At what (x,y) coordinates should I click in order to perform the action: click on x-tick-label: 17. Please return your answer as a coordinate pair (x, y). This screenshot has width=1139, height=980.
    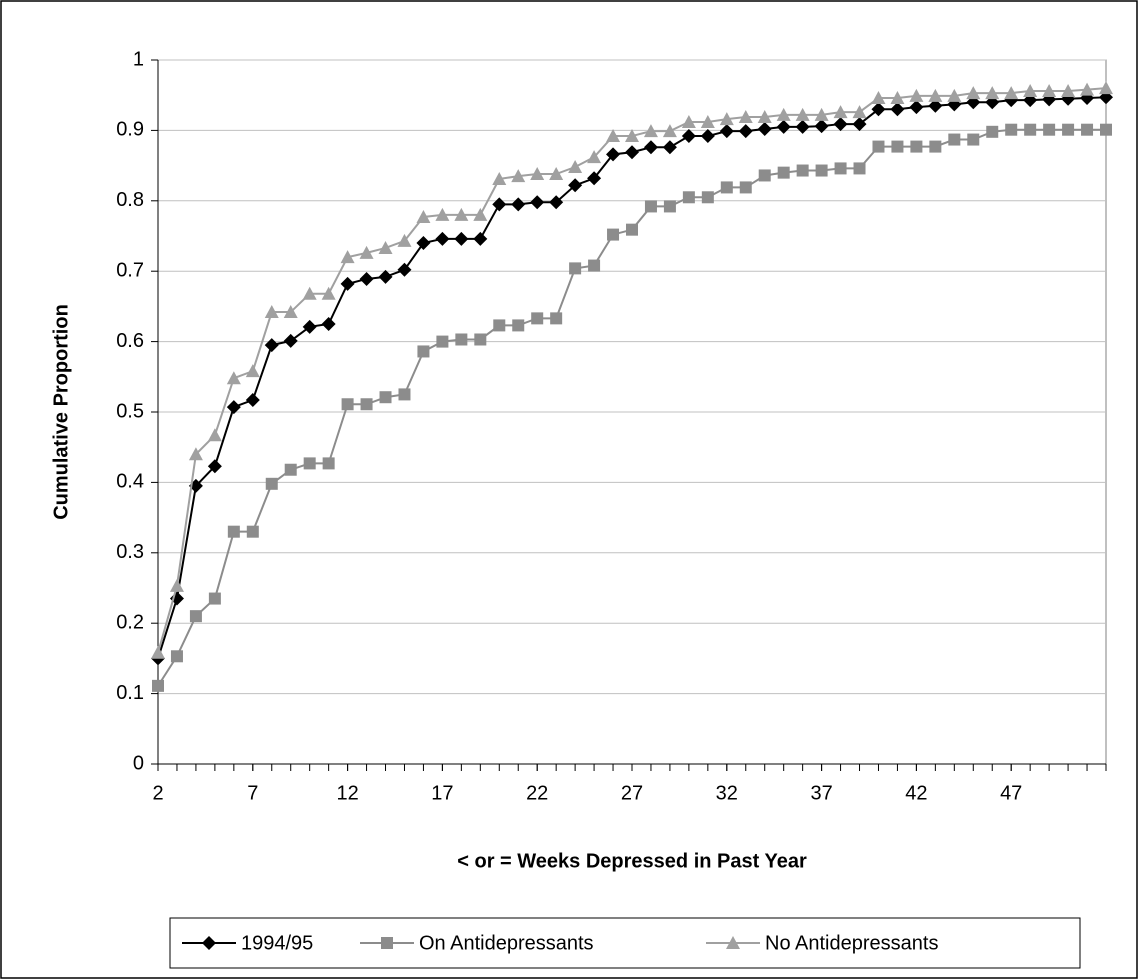
    Looking at the image, I should click on (442, 793).